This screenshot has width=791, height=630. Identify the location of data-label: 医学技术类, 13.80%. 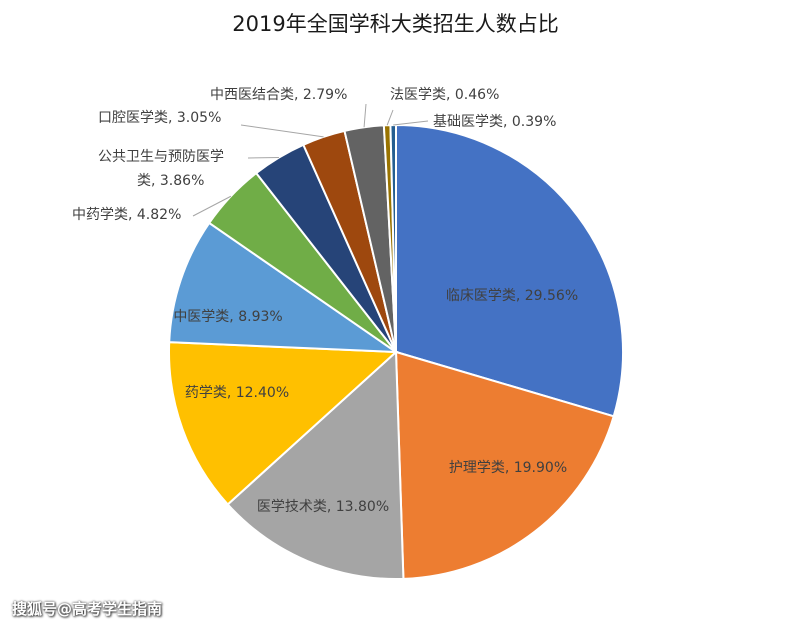
(323, 507).